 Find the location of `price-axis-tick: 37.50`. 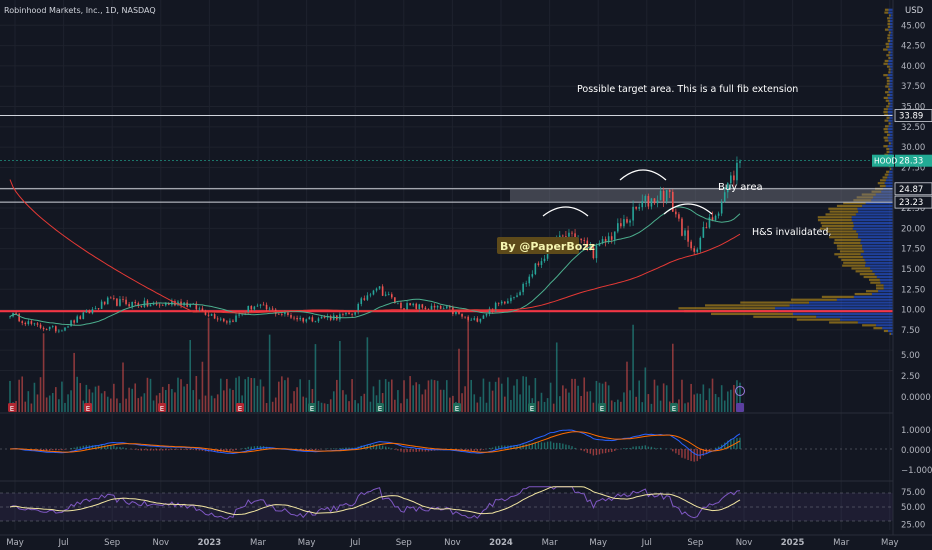

price-axis-tick: 37.50 is located at coordinates (913, 87).